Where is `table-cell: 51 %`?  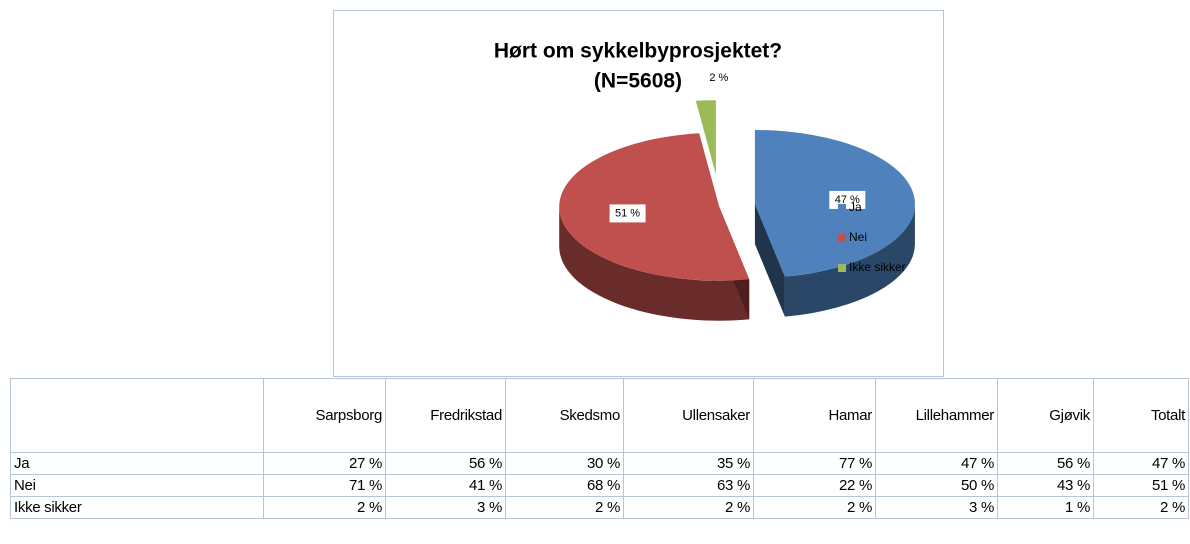
table-cell: 51 % is located at coordinates (1141, 485).